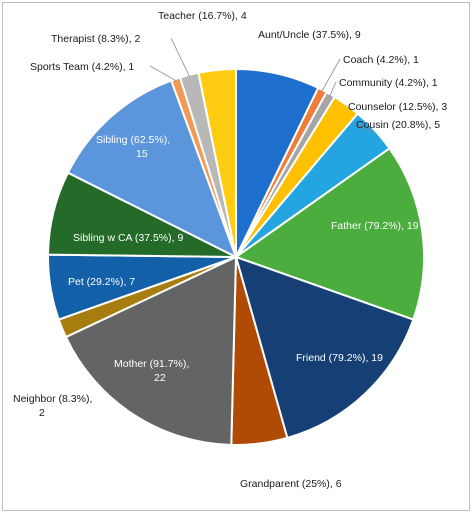 The width and height of the screenshot is (474, 515). What do you see at coordinates (151, 350) in the screenshot?
I see `slice-mother` at bounding box center [151, 350].